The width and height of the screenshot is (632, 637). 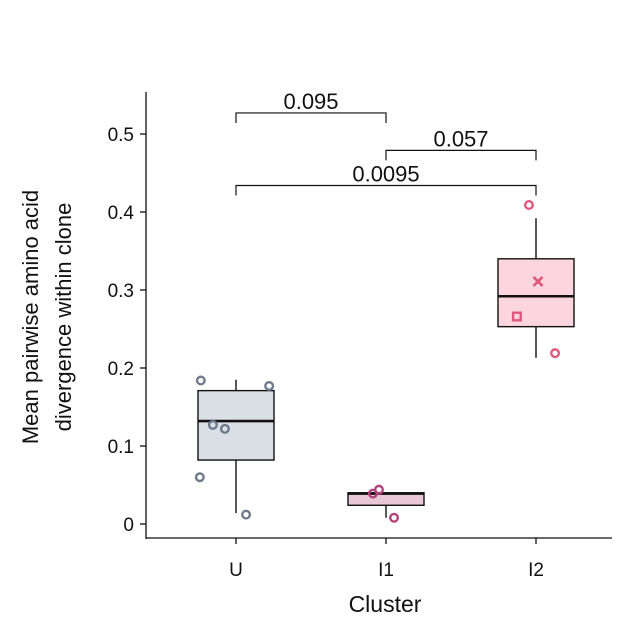 I want to click on significance-brackets: 0.095 0.057 0.0095, so click(x=386, y=142).